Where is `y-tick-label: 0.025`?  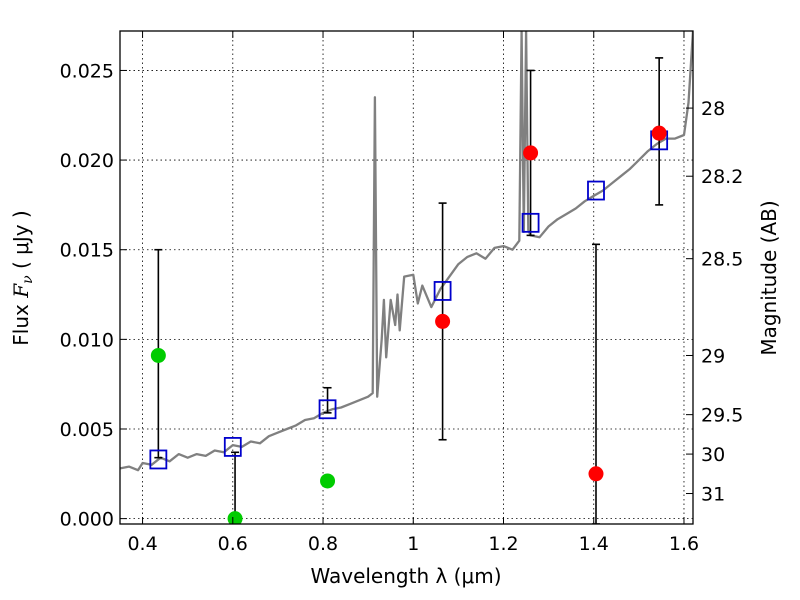 y-tick-label: 0.025 is located at coordinates (87, 71).